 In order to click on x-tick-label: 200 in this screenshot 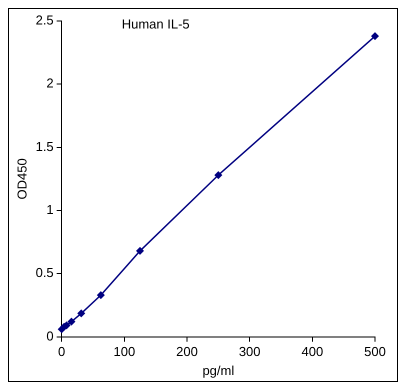, I will do `click(187, 352)`.